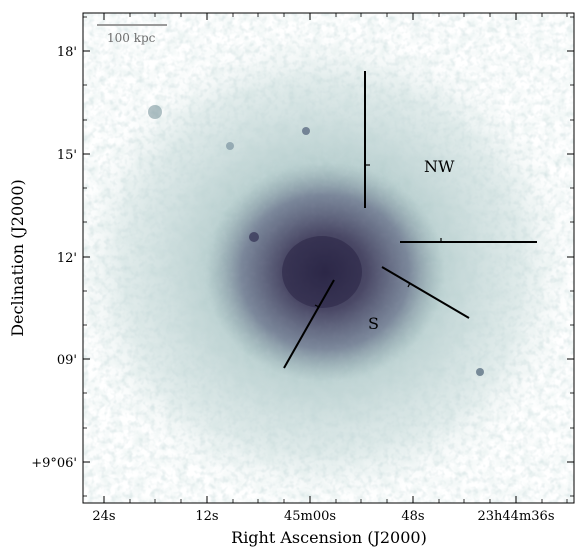  What do you see at coordinates (373, 323) in the screenshot?
I see `region-label-s: S` at bounding box center [373, 323].